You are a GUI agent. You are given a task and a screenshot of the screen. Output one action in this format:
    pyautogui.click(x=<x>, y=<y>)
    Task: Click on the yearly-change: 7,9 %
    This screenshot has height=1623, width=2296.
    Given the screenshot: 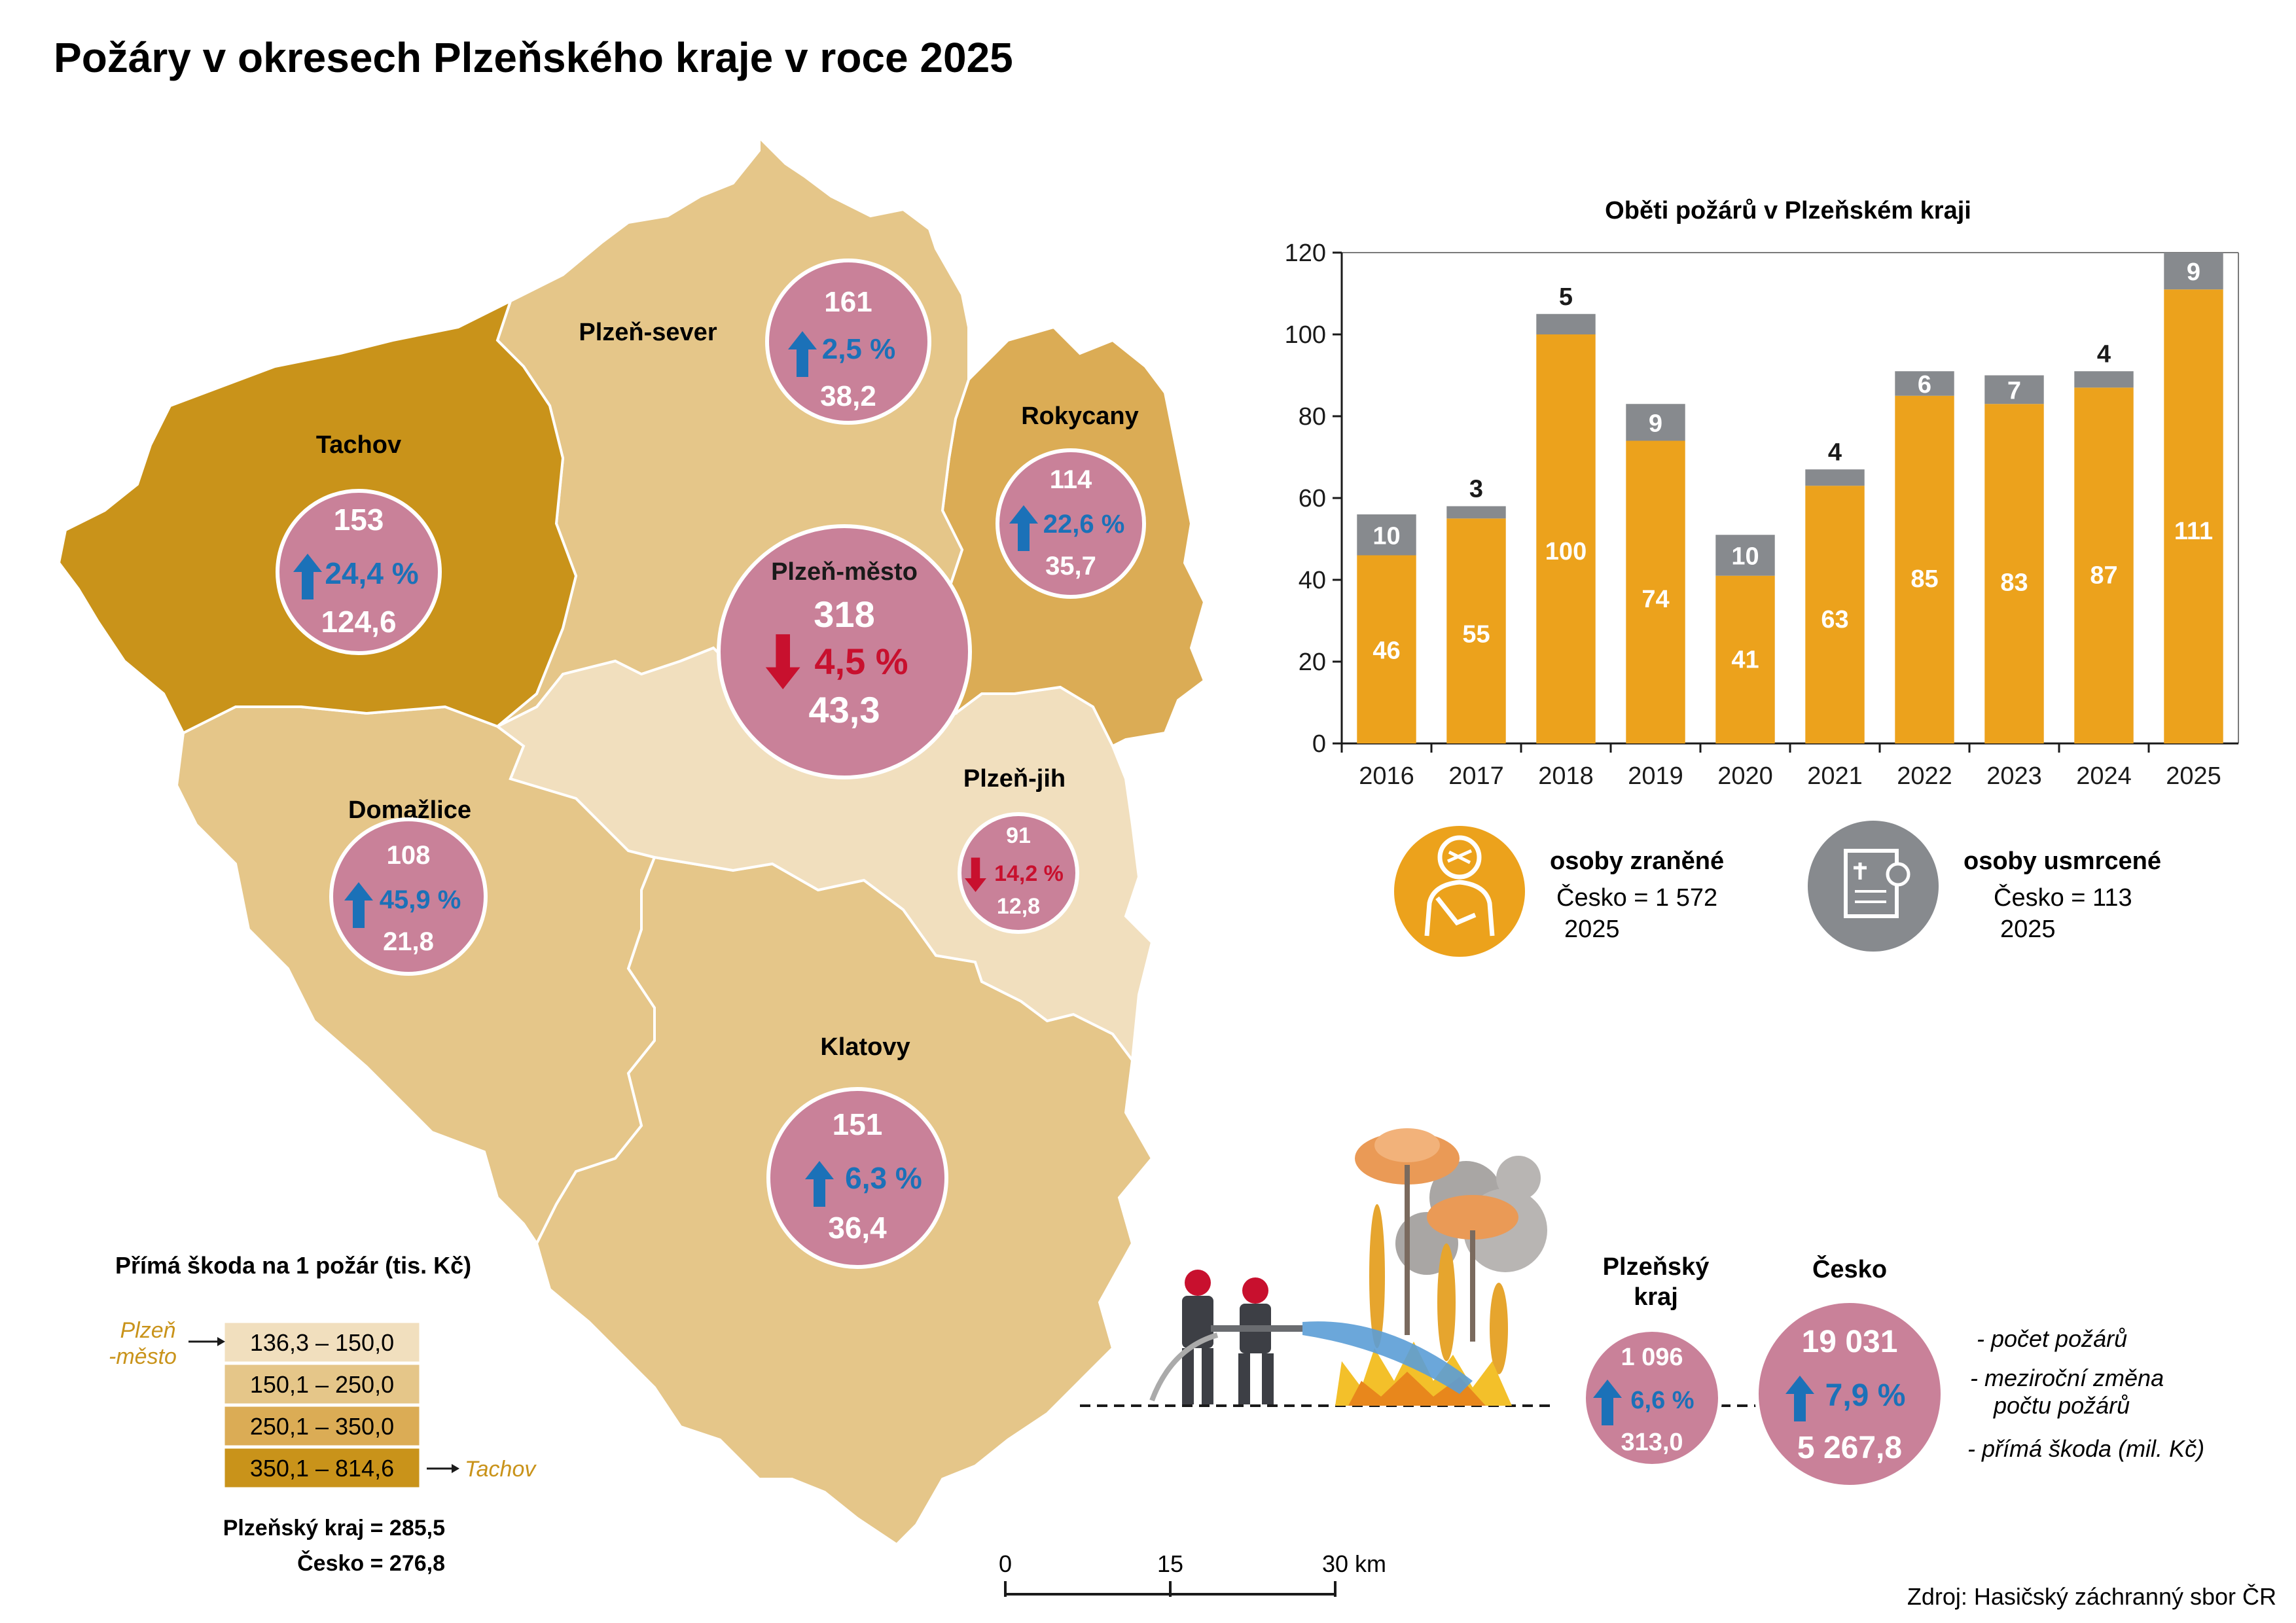 What is the action you would take?
    pyautogui.click(x=1865, y=1395)
    